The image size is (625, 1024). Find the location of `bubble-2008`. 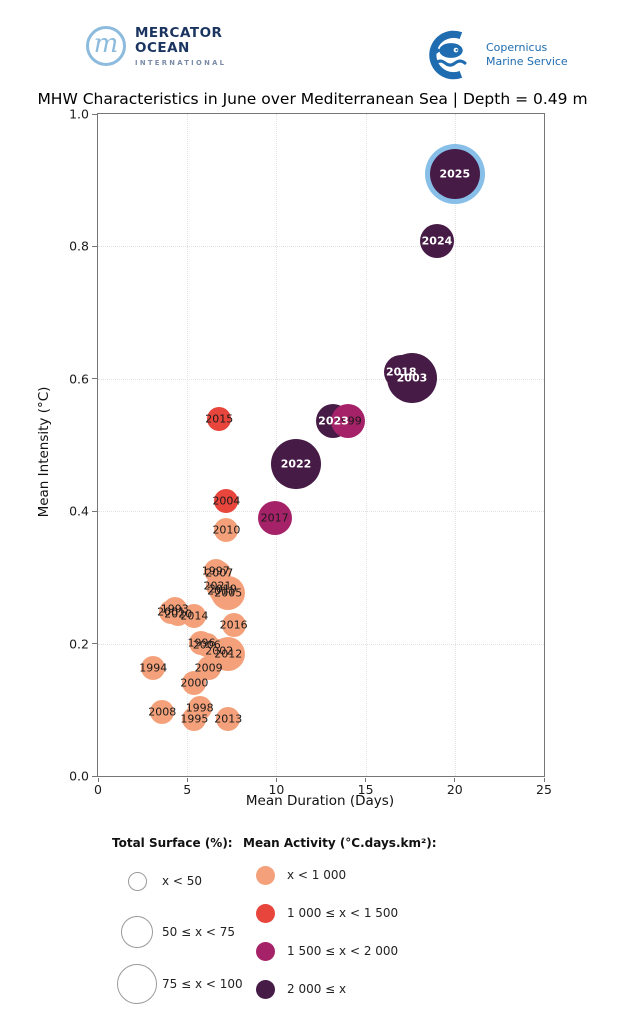

bubble-2008 is located at coordinates (162, 711).